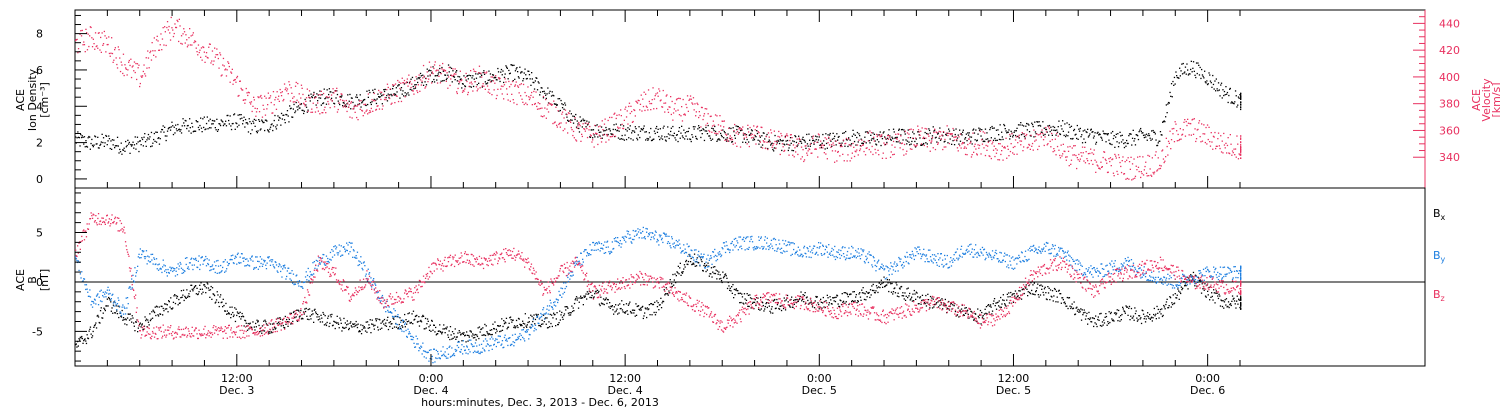  I want to click on density-tick-label: 4, so click(39, 106).